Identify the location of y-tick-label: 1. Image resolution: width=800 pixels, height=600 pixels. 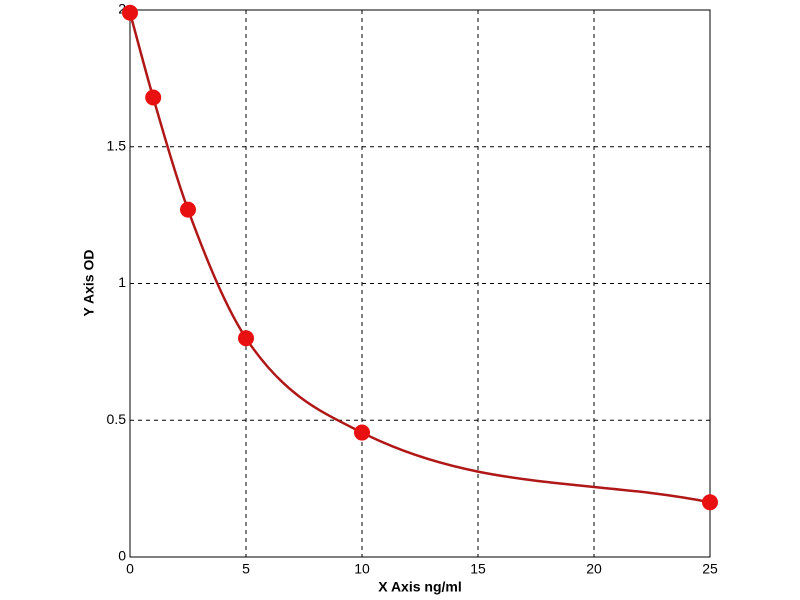
(122, 282).